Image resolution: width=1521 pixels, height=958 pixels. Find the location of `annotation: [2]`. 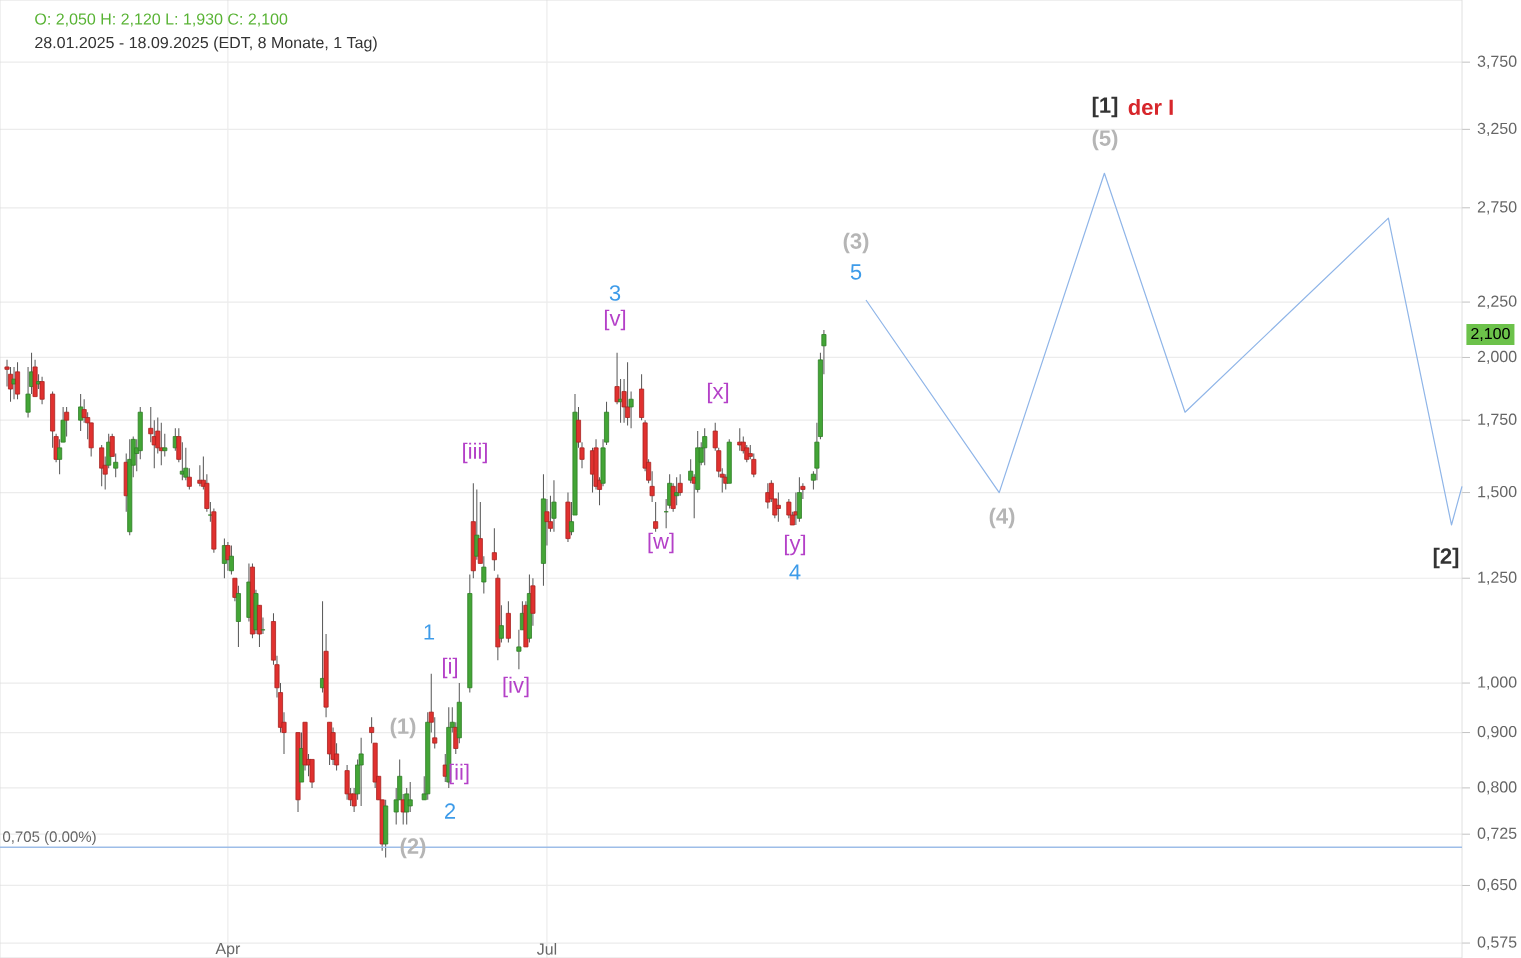

annotation: [2] is located at coordinates (1446, 558).